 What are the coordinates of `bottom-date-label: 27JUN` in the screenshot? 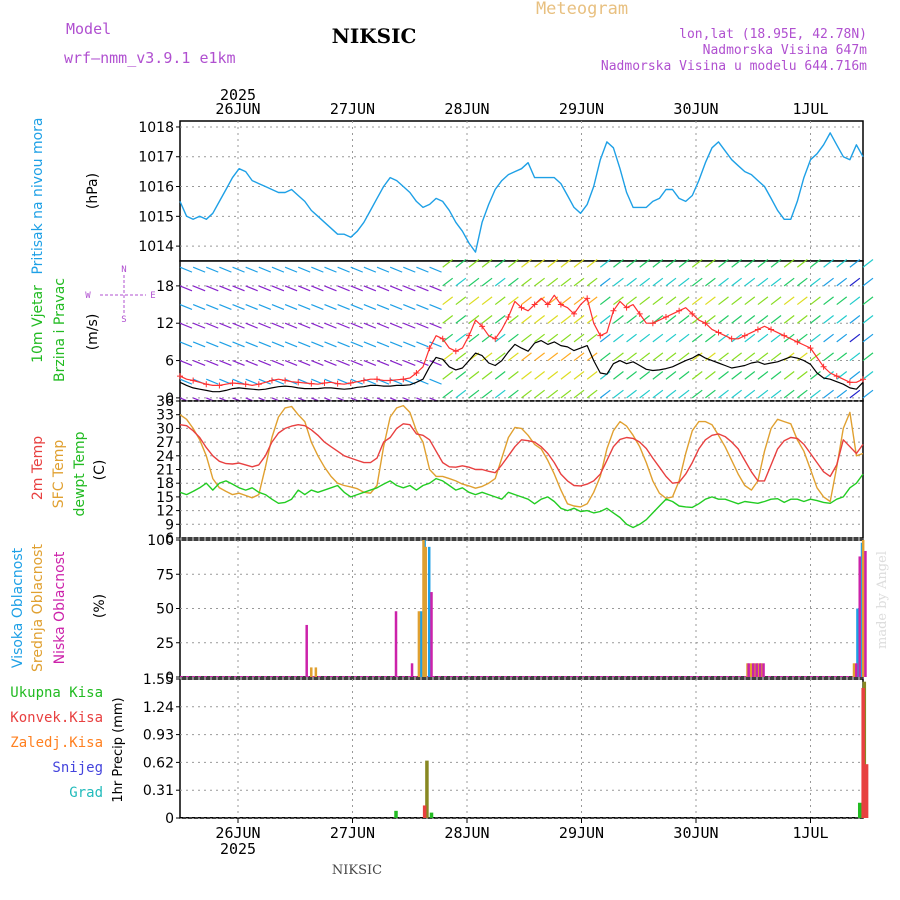 It's located at (352, 833).